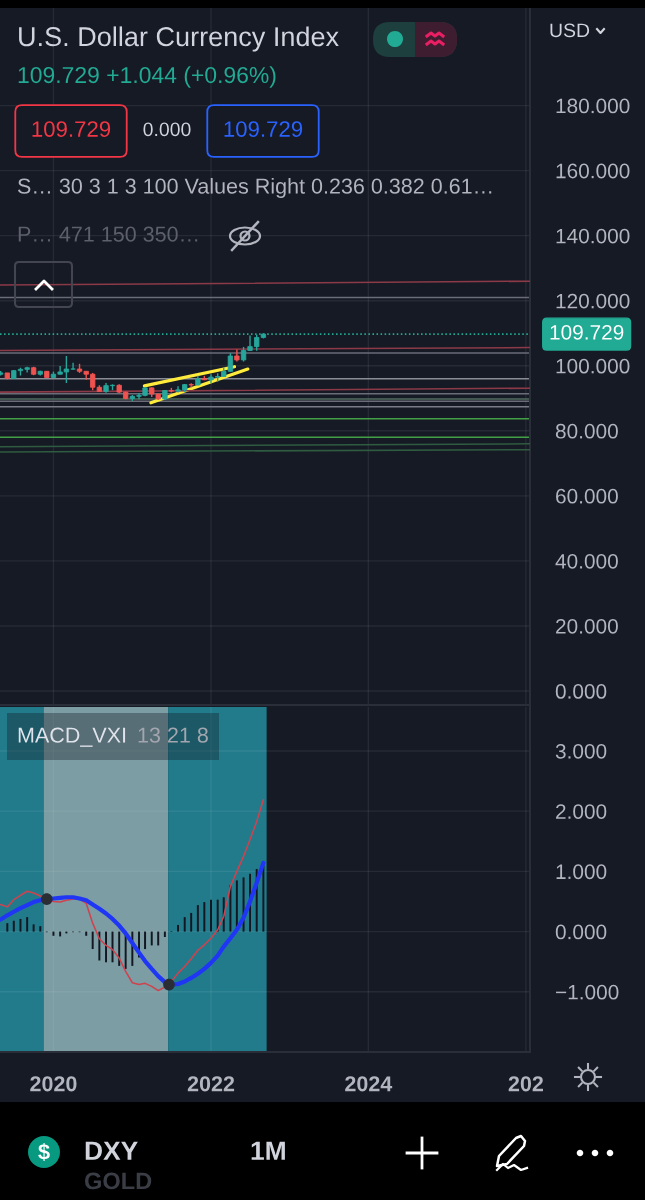 This screenshot has height=1200, width=645. Describe the element at coordinates (593, 106) in the screenshot. I see `y-tick-label: 180.000` at that location.